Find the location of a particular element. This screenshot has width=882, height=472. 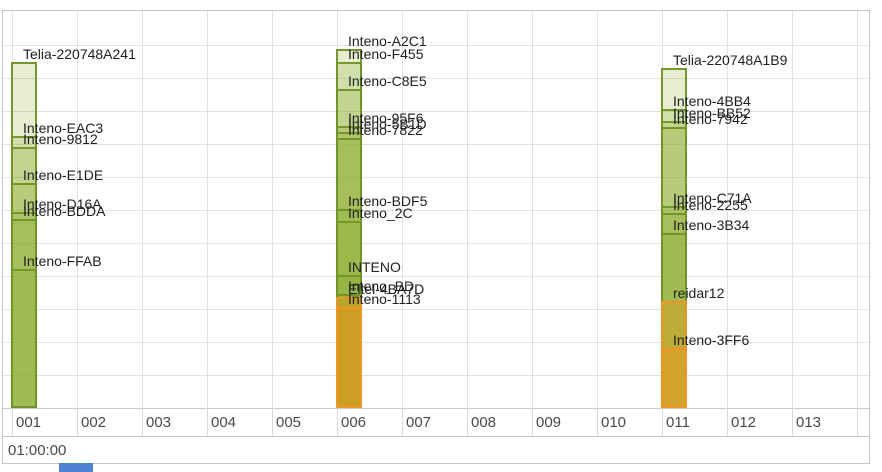

network-label: Inteno-2255 is located at coordinates (710, 205).